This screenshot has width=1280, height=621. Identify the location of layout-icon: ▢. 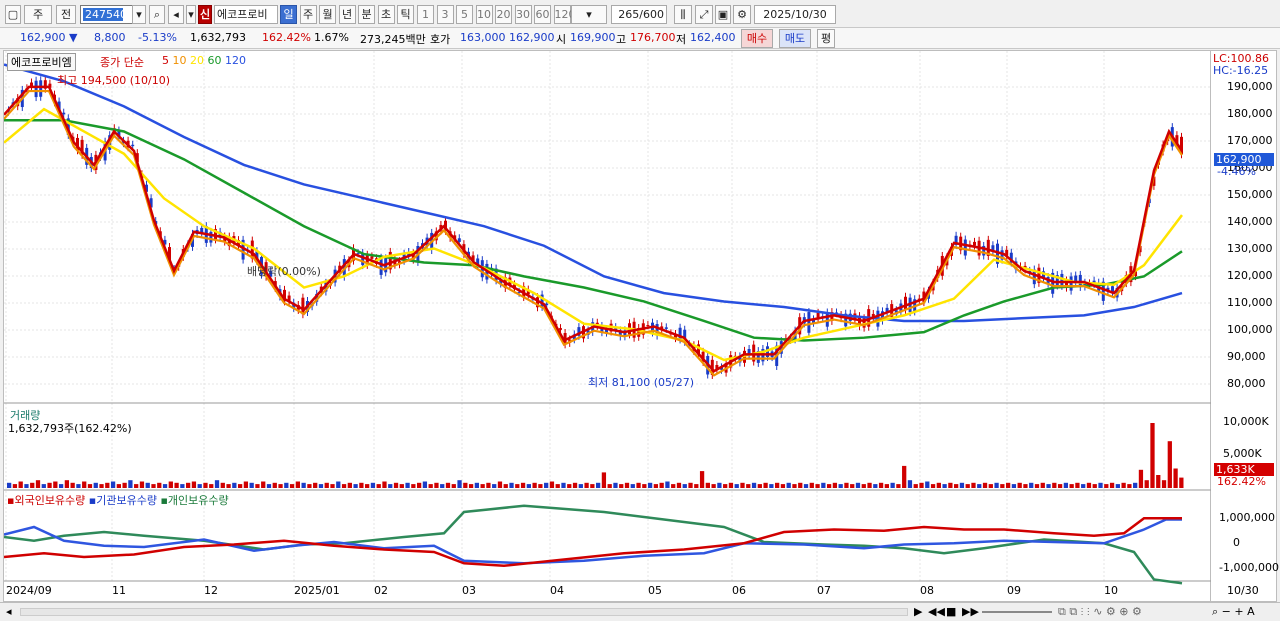
(13, 14).